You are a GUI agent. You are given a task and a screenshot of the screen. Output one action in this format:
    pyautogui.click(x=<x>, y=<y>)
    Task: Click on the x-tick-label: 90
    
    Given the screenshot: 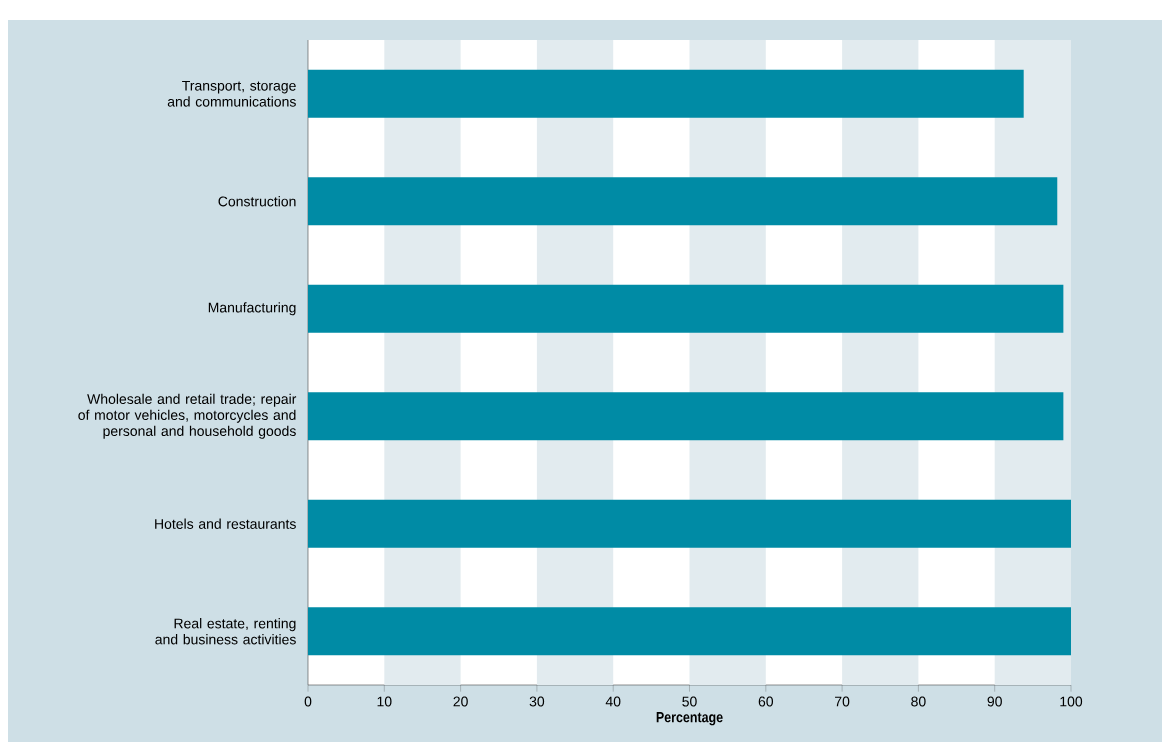 What is the action you would take?
    pyautogui.click(x=994, y=701)
    